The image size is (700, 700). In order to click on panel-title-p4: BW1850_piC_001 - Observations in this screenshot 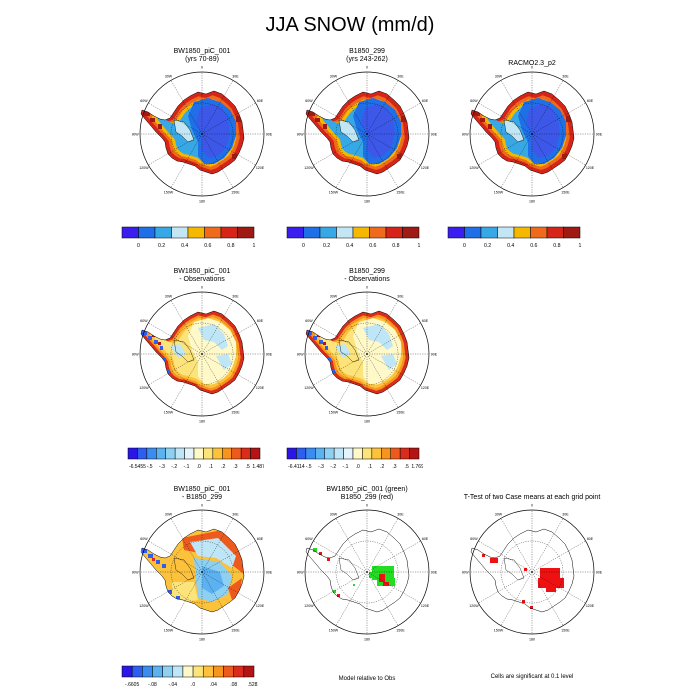, I will do `click(202, 276)`.